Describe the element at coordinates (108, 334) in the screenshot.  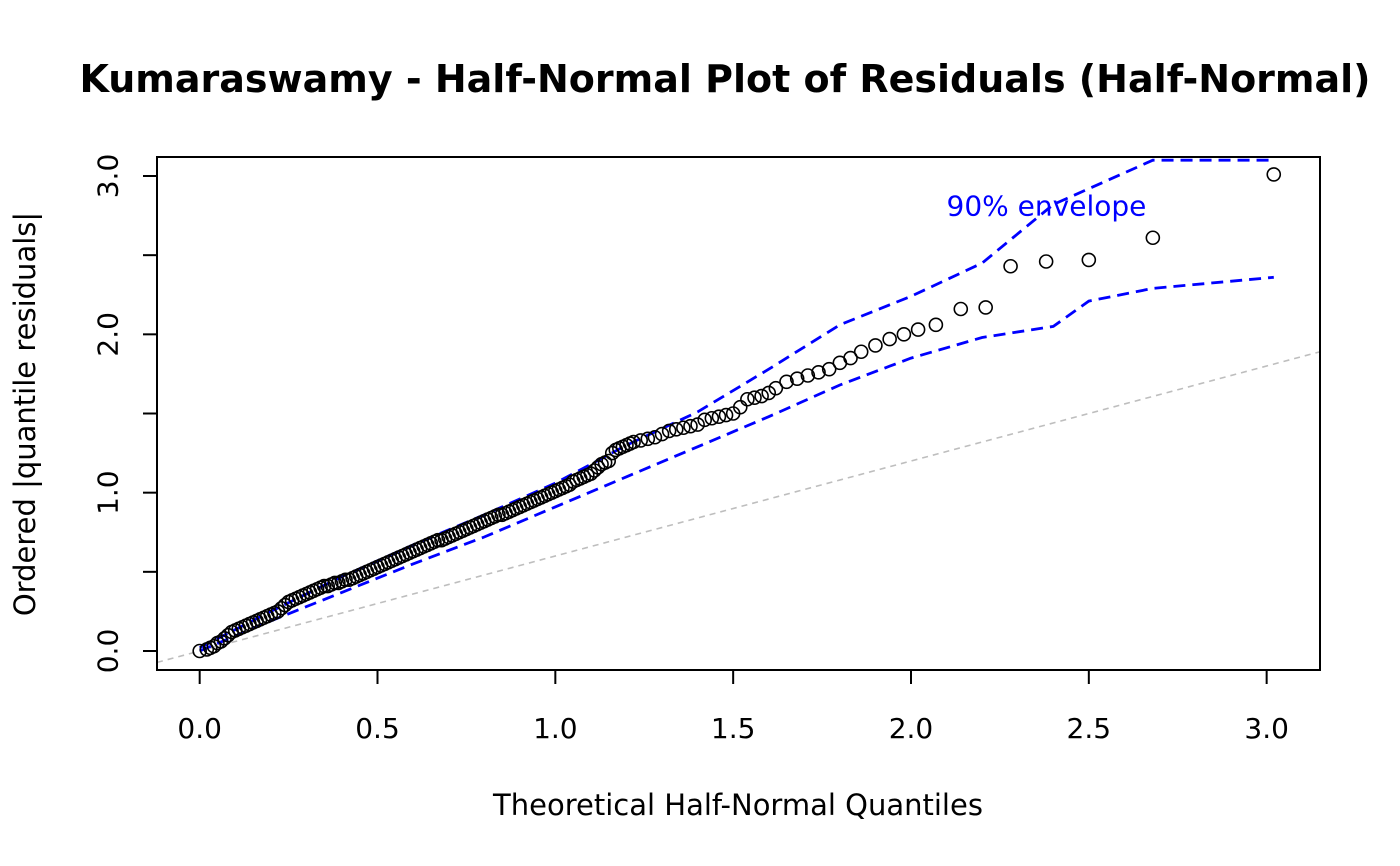
I see `y-tick-label: 2.0` at that location.